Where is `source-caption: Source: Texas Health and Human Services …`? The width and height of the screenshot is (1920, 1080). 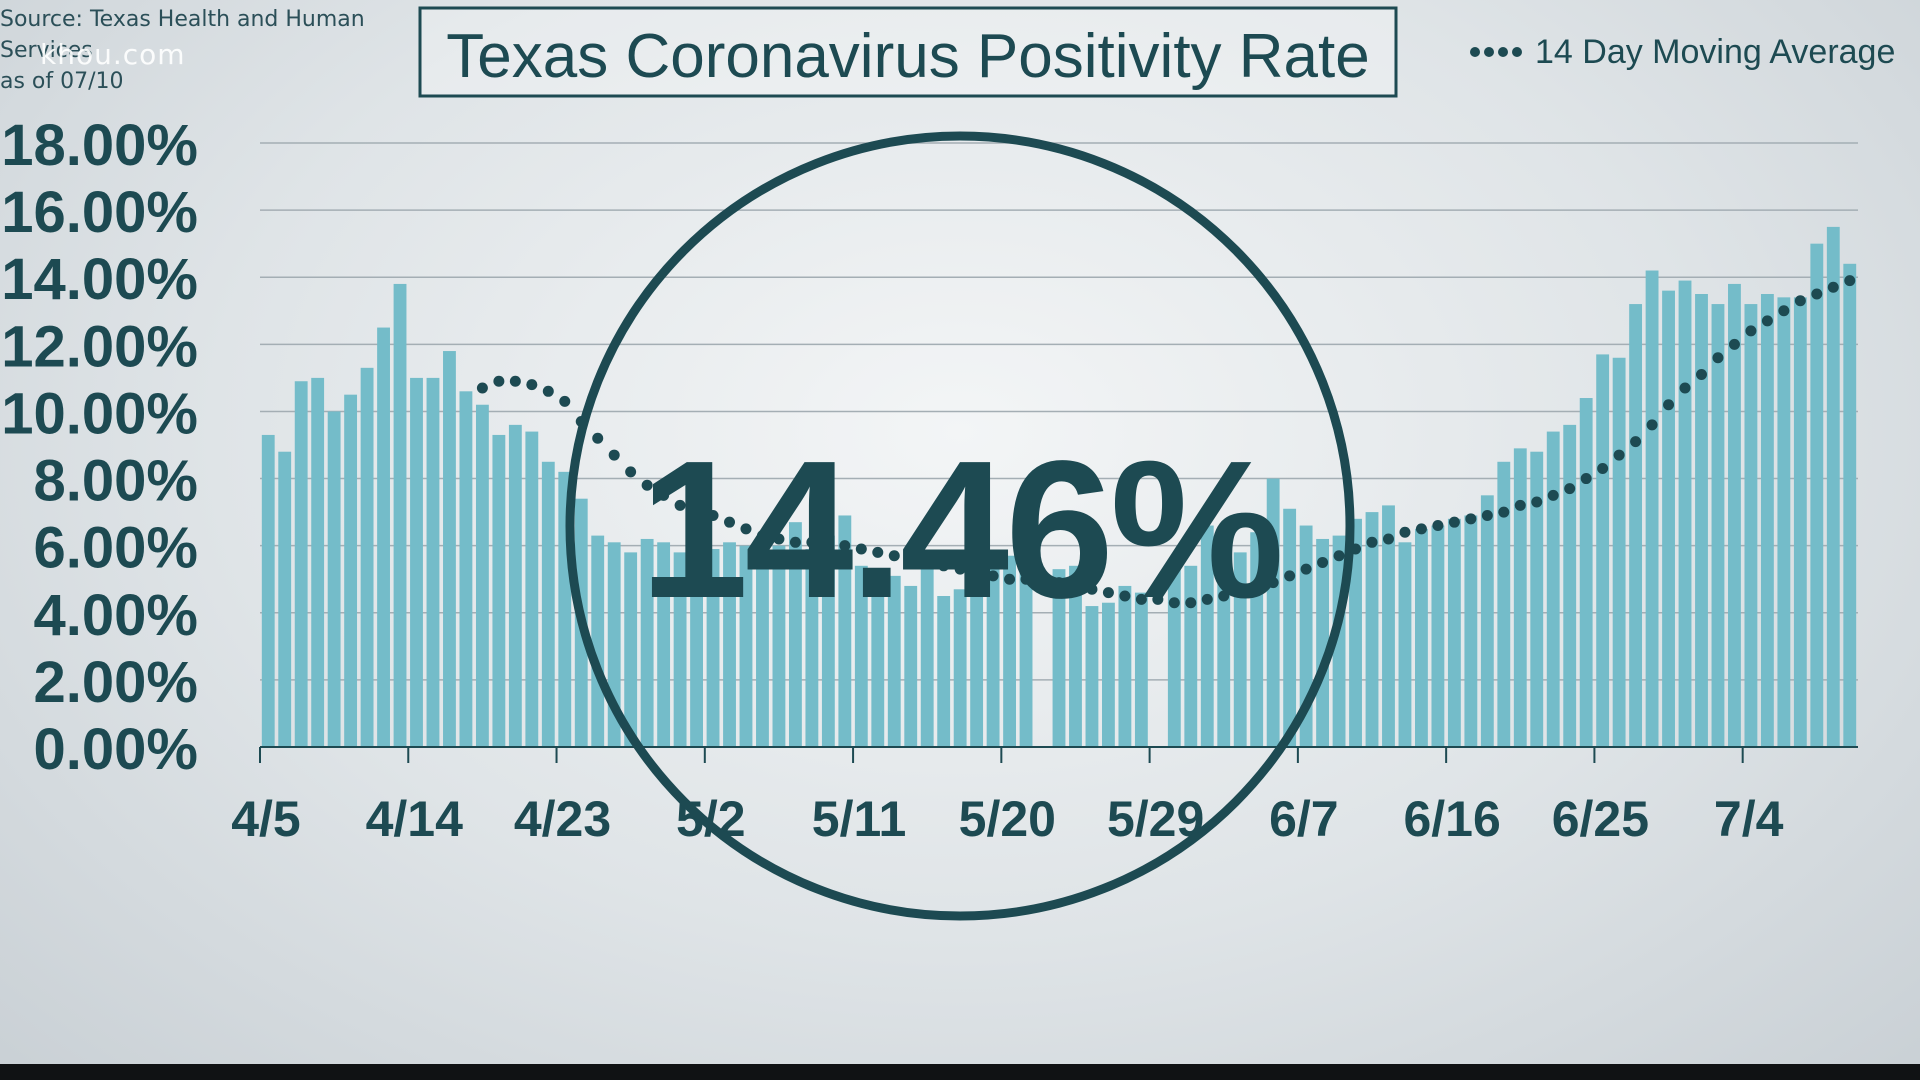
source-caption: Source: Texas Health and Human Services … is located at coordinates (182, 50).